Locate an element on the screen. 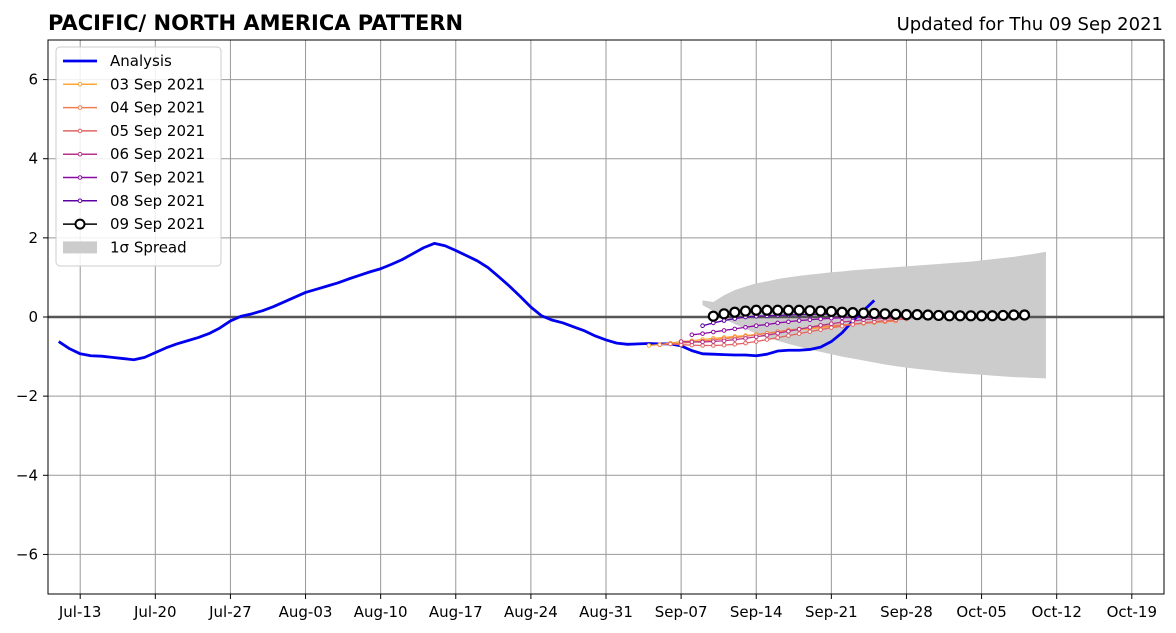 This screenshot has width=1176, height=633. legend-entry: 09 Sep 2021 is located at coordinates (134, 224).